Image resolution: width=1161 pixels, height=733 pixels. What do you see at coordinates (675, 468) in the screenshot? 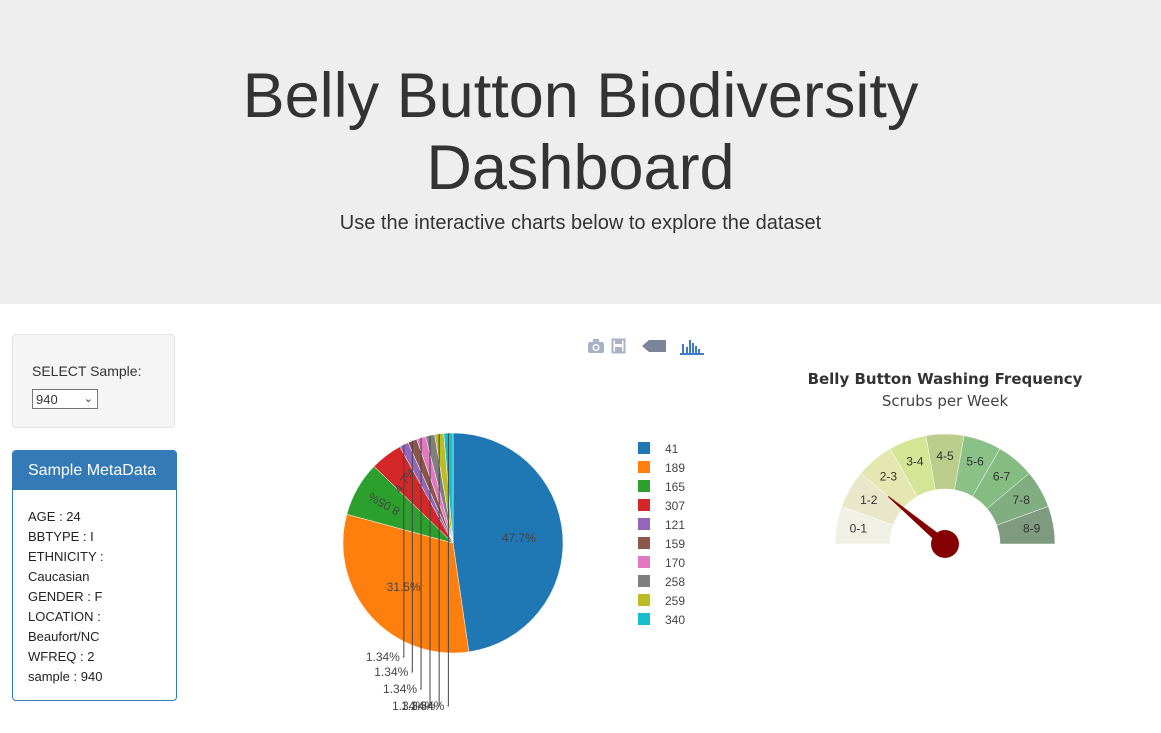
I see `legend-label: 189` at bounding box center [675, 468].